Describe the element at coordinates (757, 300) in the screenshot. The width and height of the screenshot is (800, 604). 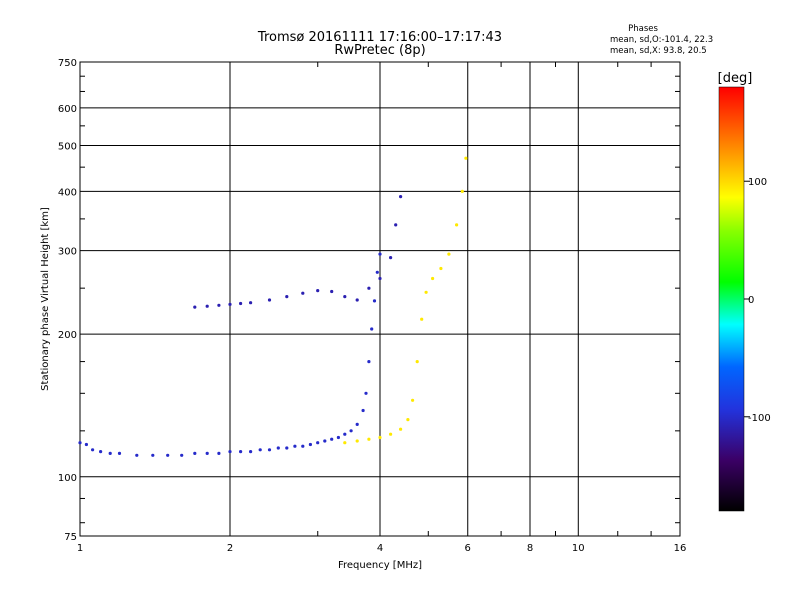
I see `colorbar-ticks: 100 0 -100` at that location.